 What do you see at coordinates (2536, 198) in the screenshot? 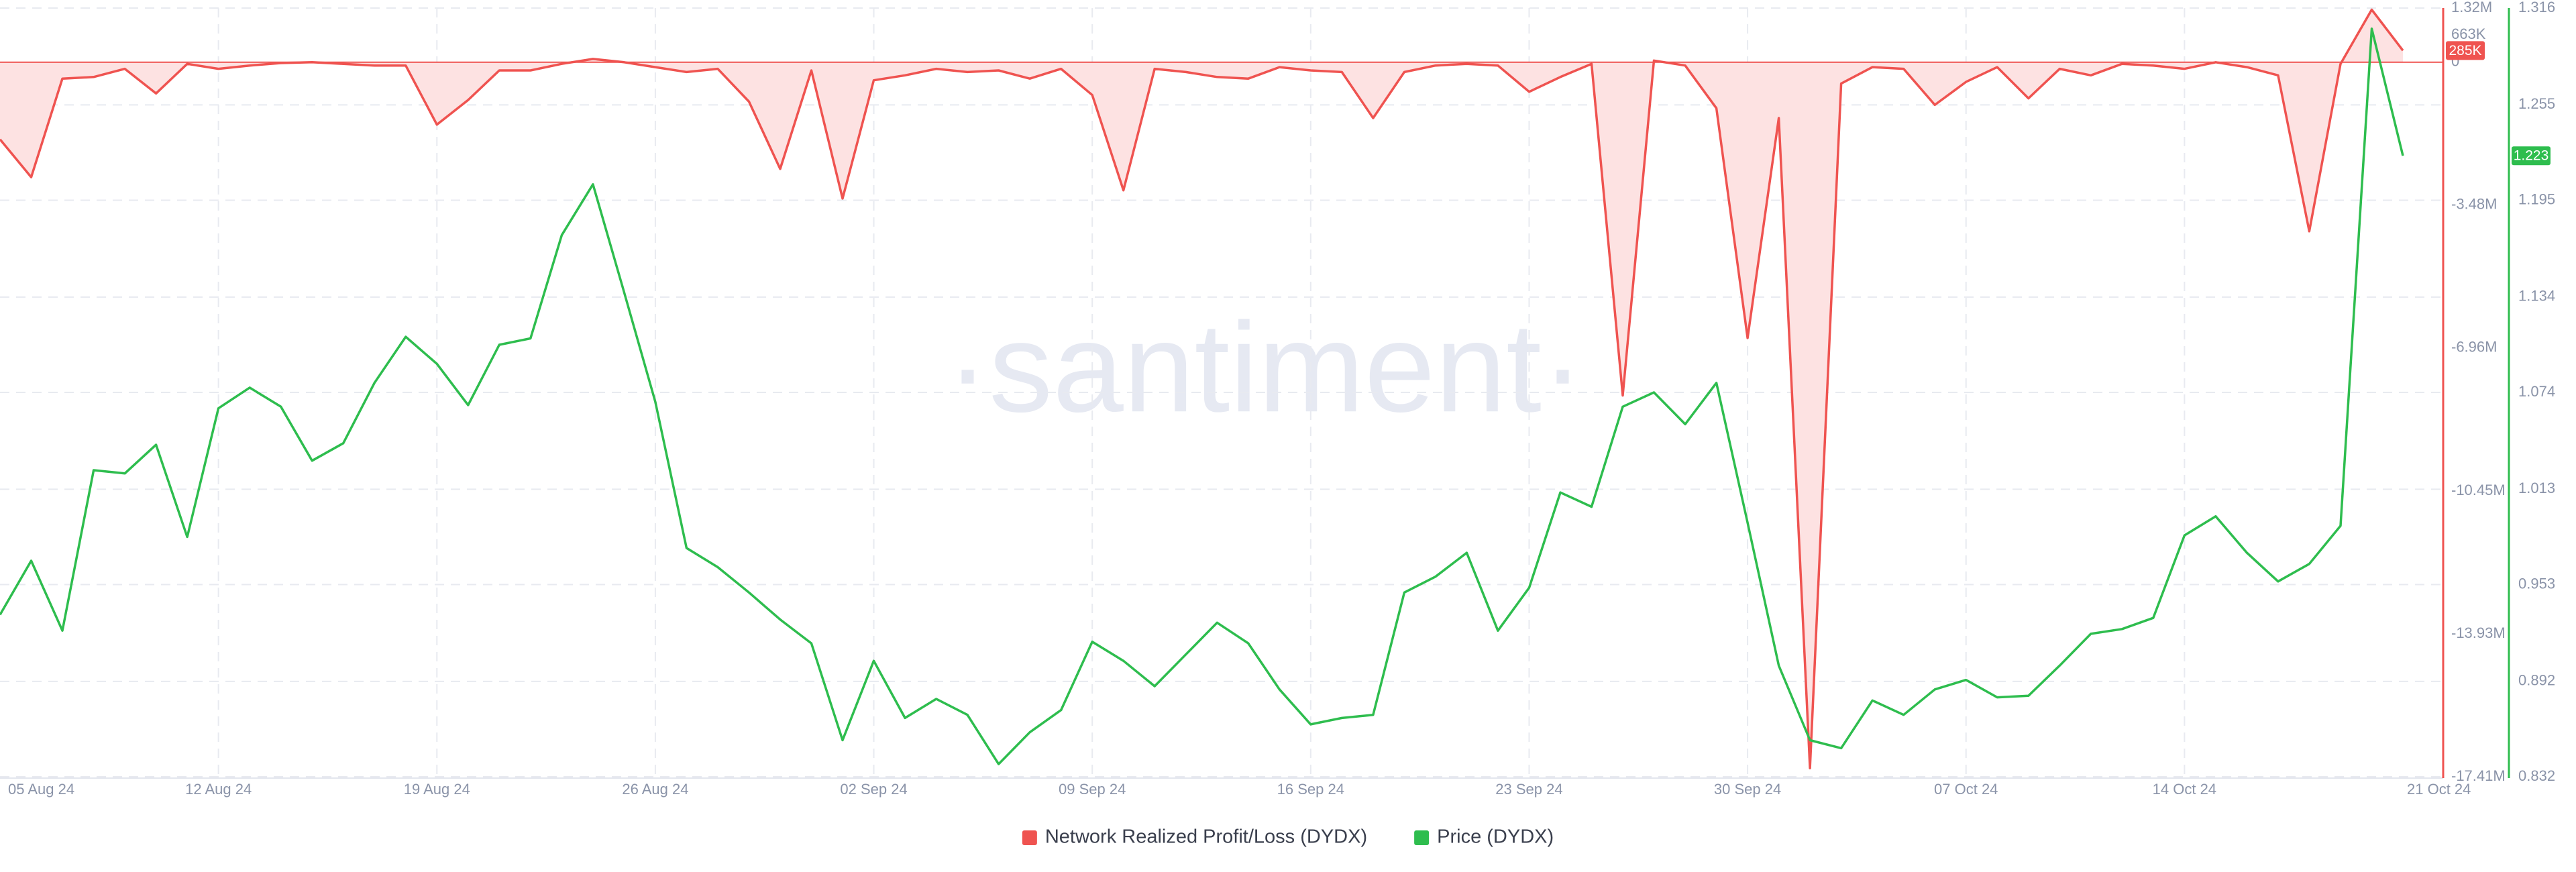
I see `y2-tick-label: 1.195` at bounding box center [2536, 198].